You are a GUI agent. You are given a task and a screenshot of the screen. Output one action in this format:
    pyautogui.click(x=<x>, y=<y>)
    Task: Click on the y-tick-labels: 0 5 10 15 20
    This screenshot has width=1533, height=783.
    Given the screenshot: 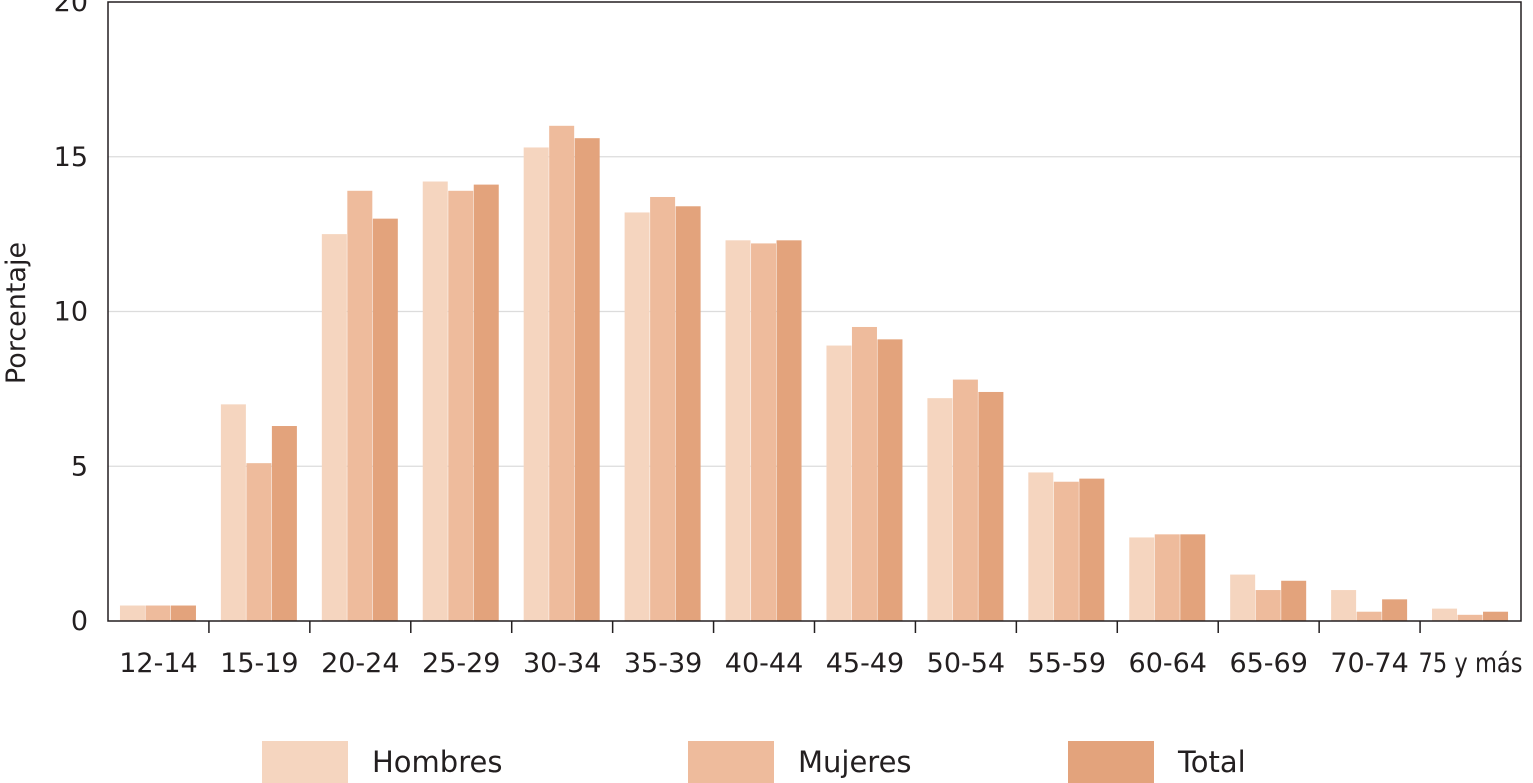 What is the action you would take?
    pyautogui.click(x=71, y=318)
    